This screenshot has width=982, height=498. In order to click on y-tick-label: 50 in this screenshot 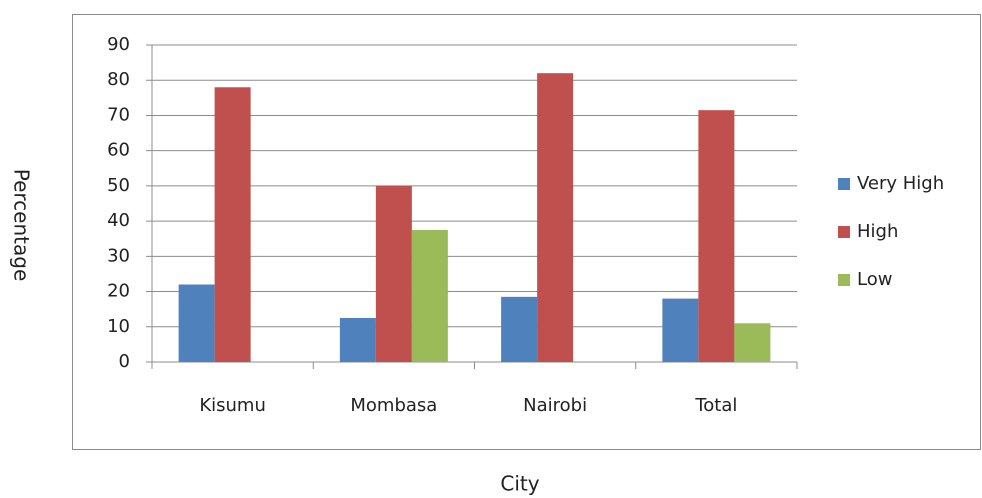, I will do `click(118, 185)`.